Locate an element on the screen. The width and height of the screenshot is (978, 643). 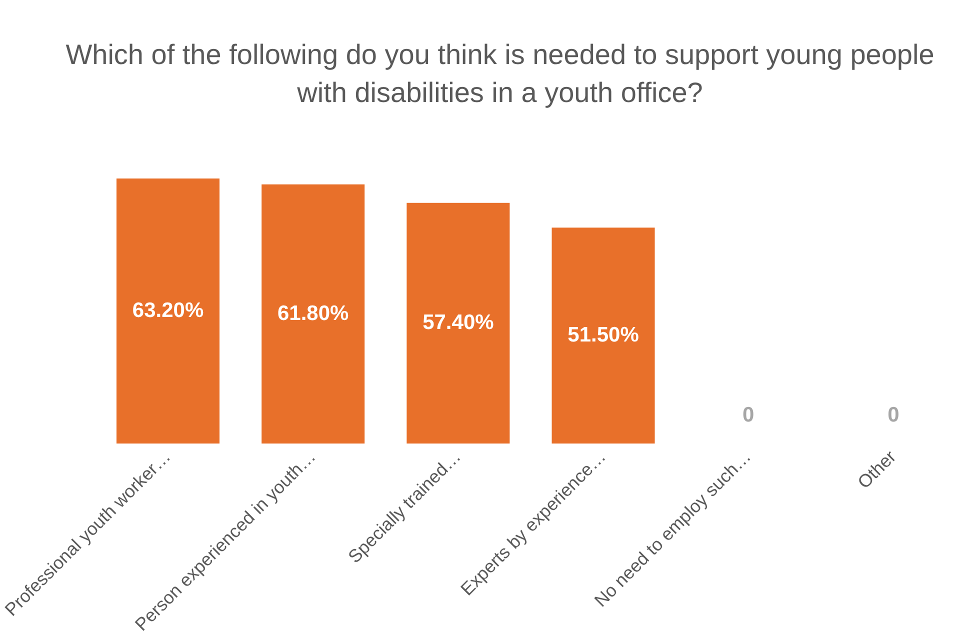
data-label: 51.50% is located at coordinates (604, 334).